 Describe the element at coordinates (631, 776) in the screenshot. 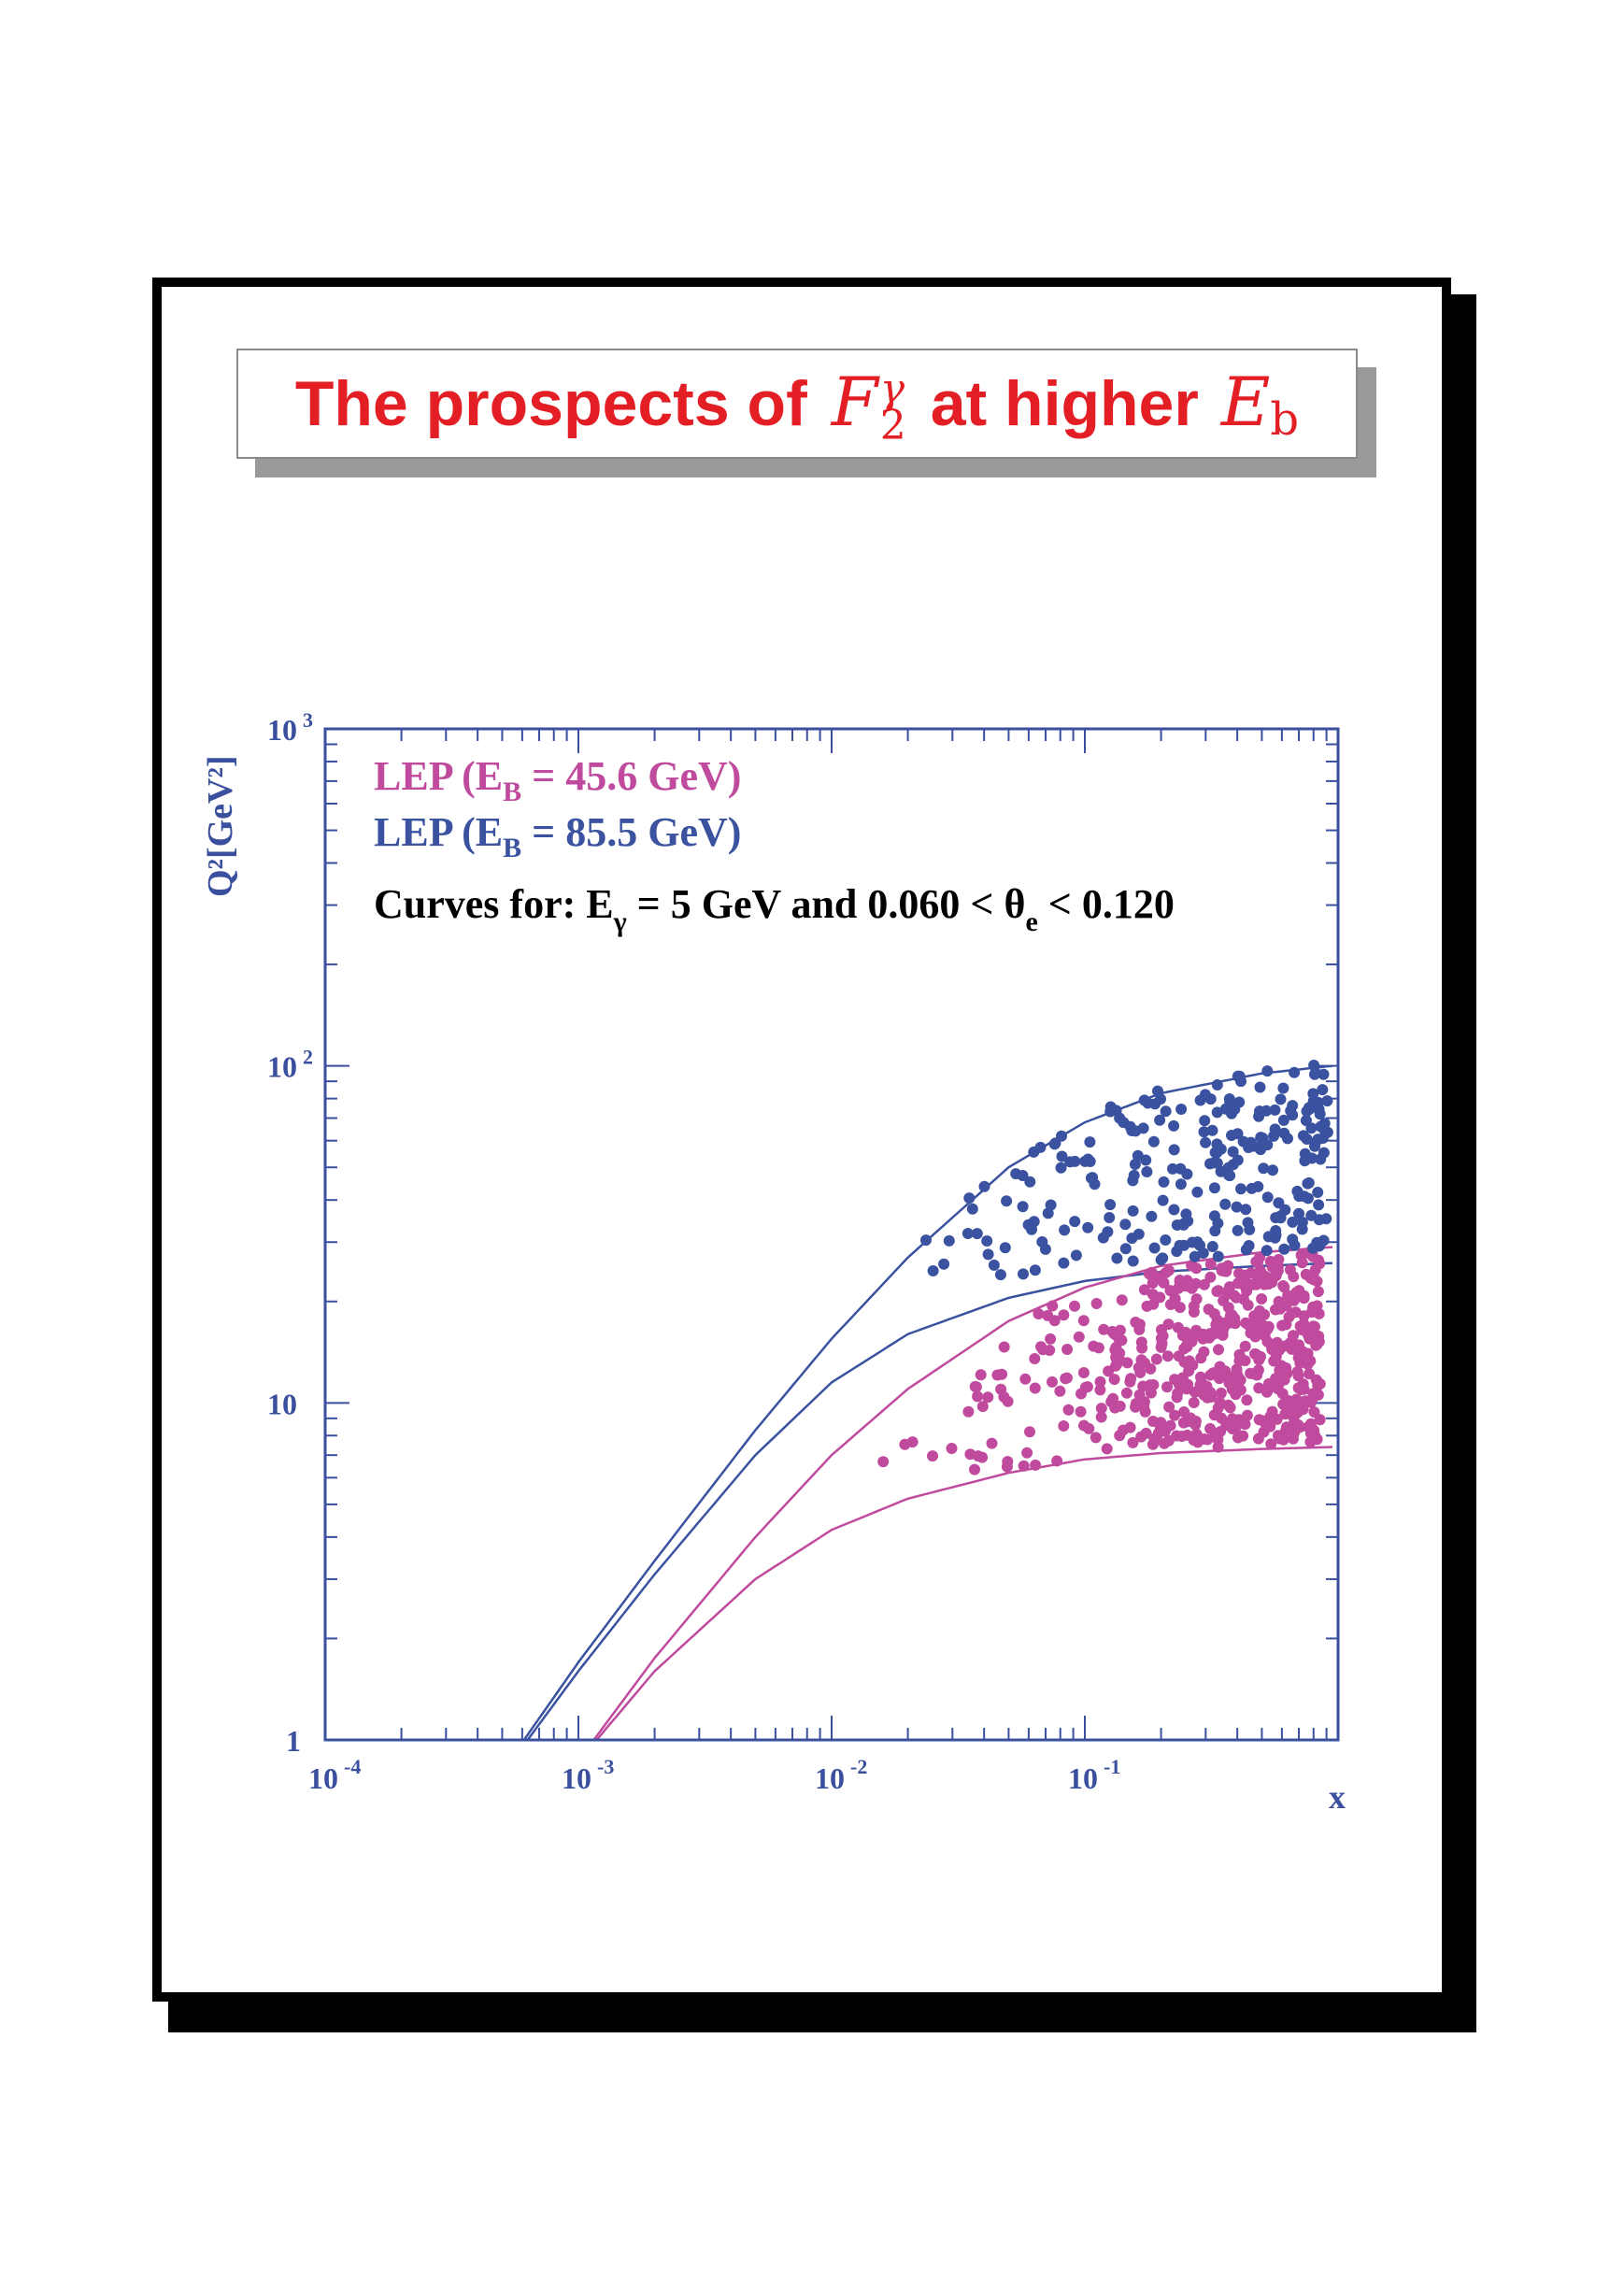

I see `legend-45-post: = 45.6 GeV)` at that location.